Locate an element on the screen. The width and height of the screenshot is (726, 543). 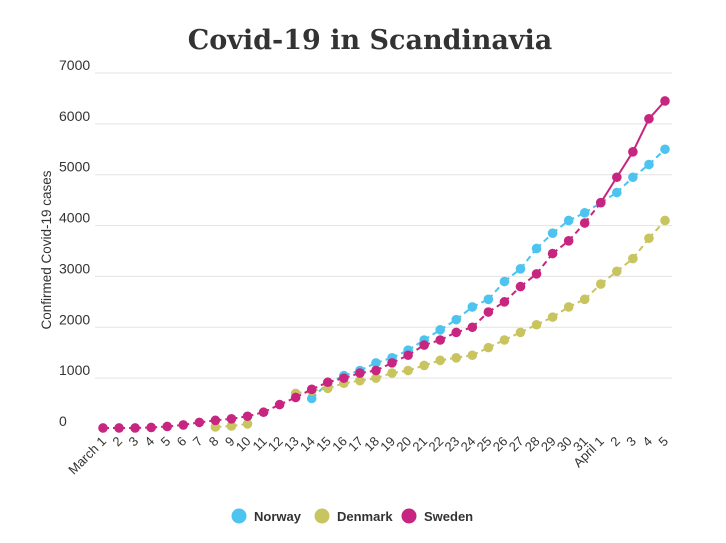
x-tick-label: 3 is located at coordinates (631, 442).